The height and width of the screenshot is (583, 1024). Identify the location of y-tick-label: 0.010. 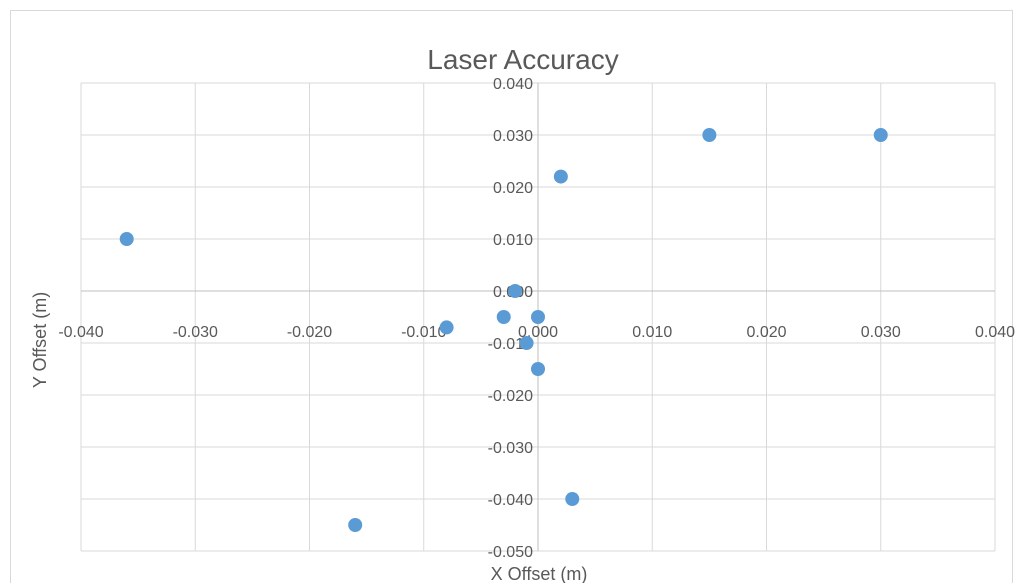
(513, 240).